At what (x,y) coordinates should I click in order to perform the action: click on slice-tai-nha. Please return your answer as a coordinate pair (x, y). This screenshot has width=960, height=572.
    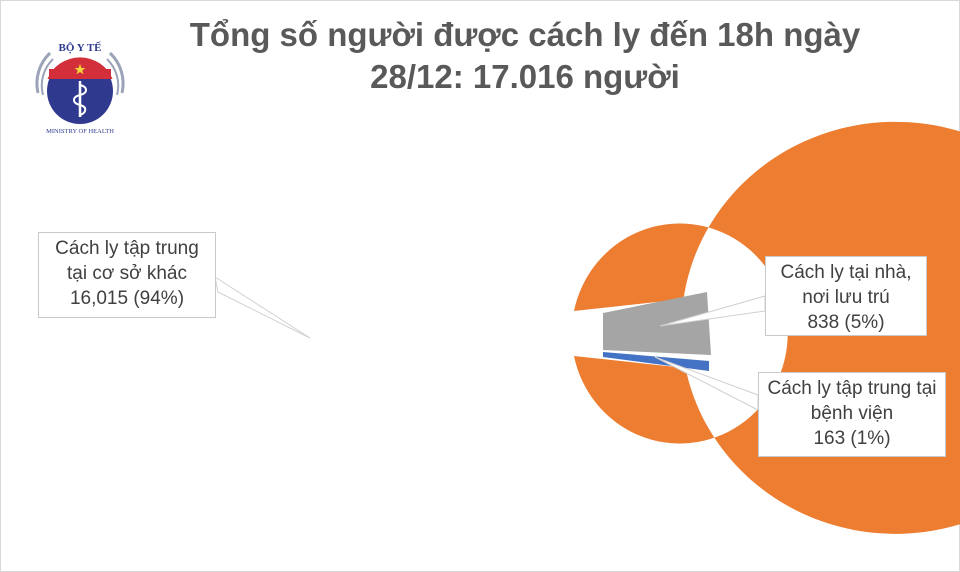
    Looking at the image, I should click on (657, 323).